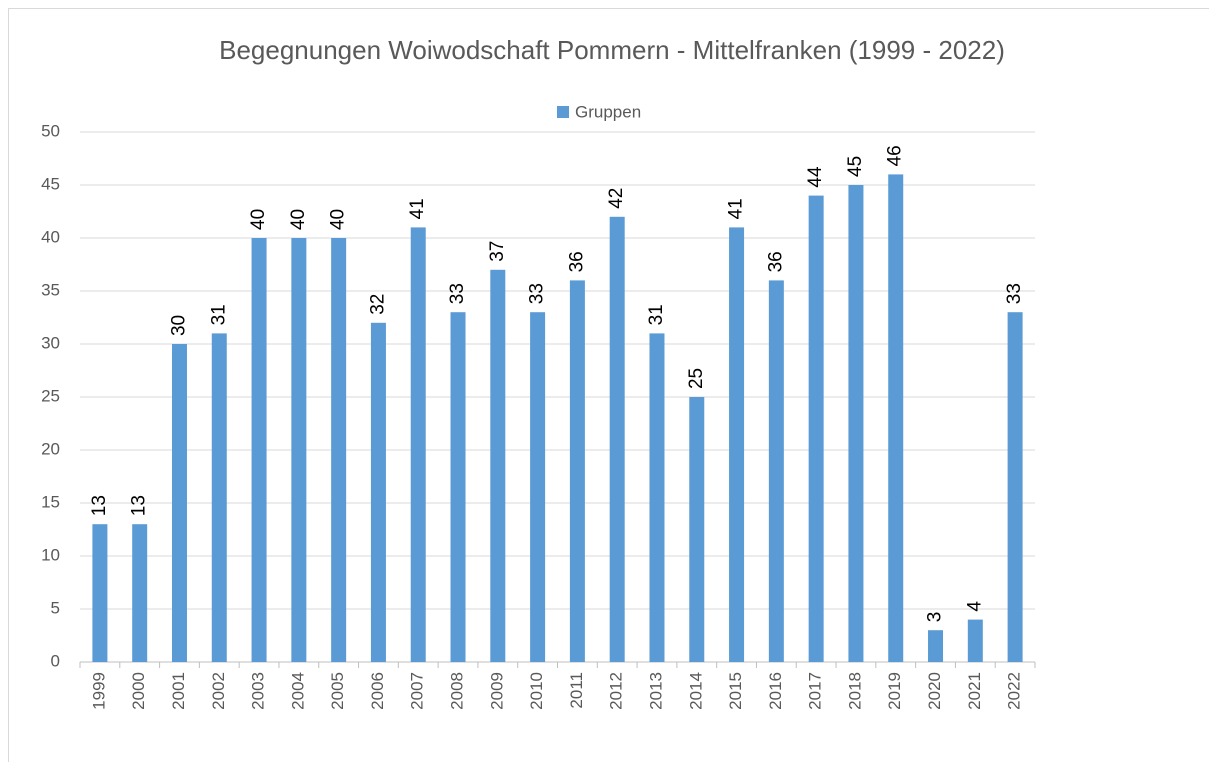  What do you see at coordinates (50, 289) in the screenshot?
I see `y-tick-label: 35` at bounding box center [50, 289].